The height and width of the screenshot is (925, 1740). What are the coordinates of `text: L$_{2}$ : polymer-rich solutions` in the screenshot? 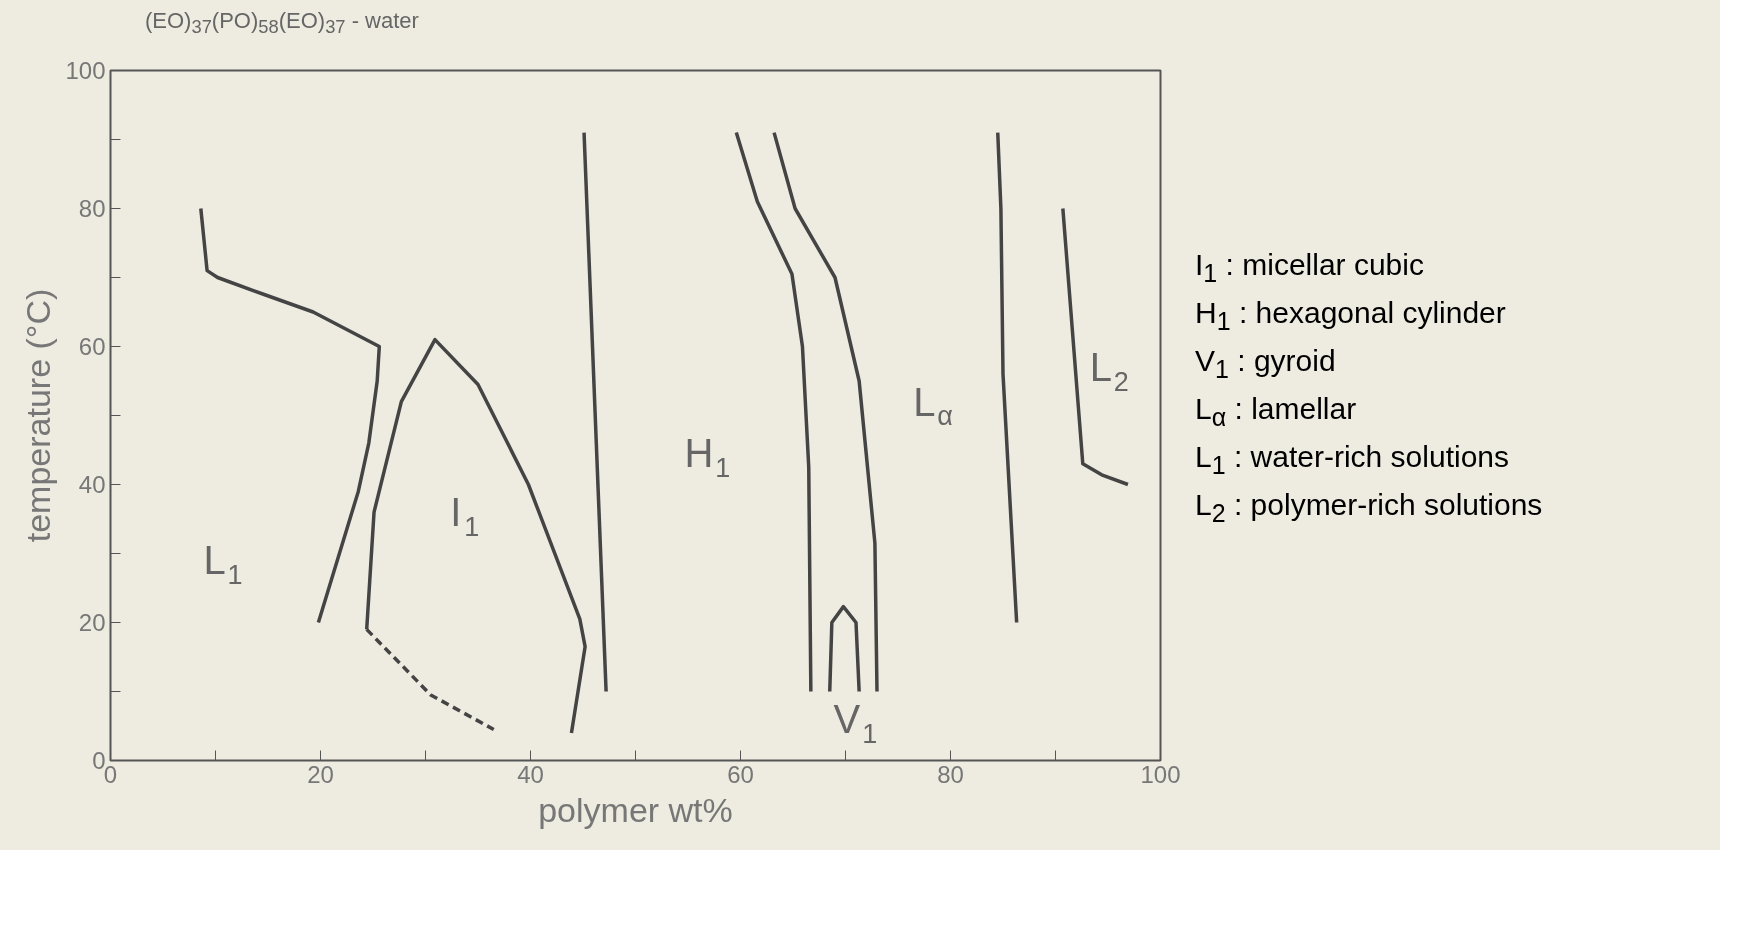 It's located at (1369, 508).